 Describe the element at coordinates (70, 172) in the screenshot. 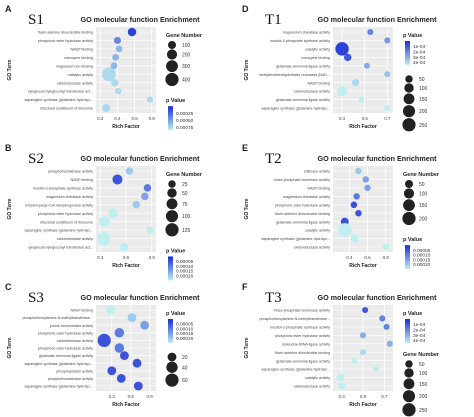

I see `y-tick-label: phosphofructokinase activity` at that location.